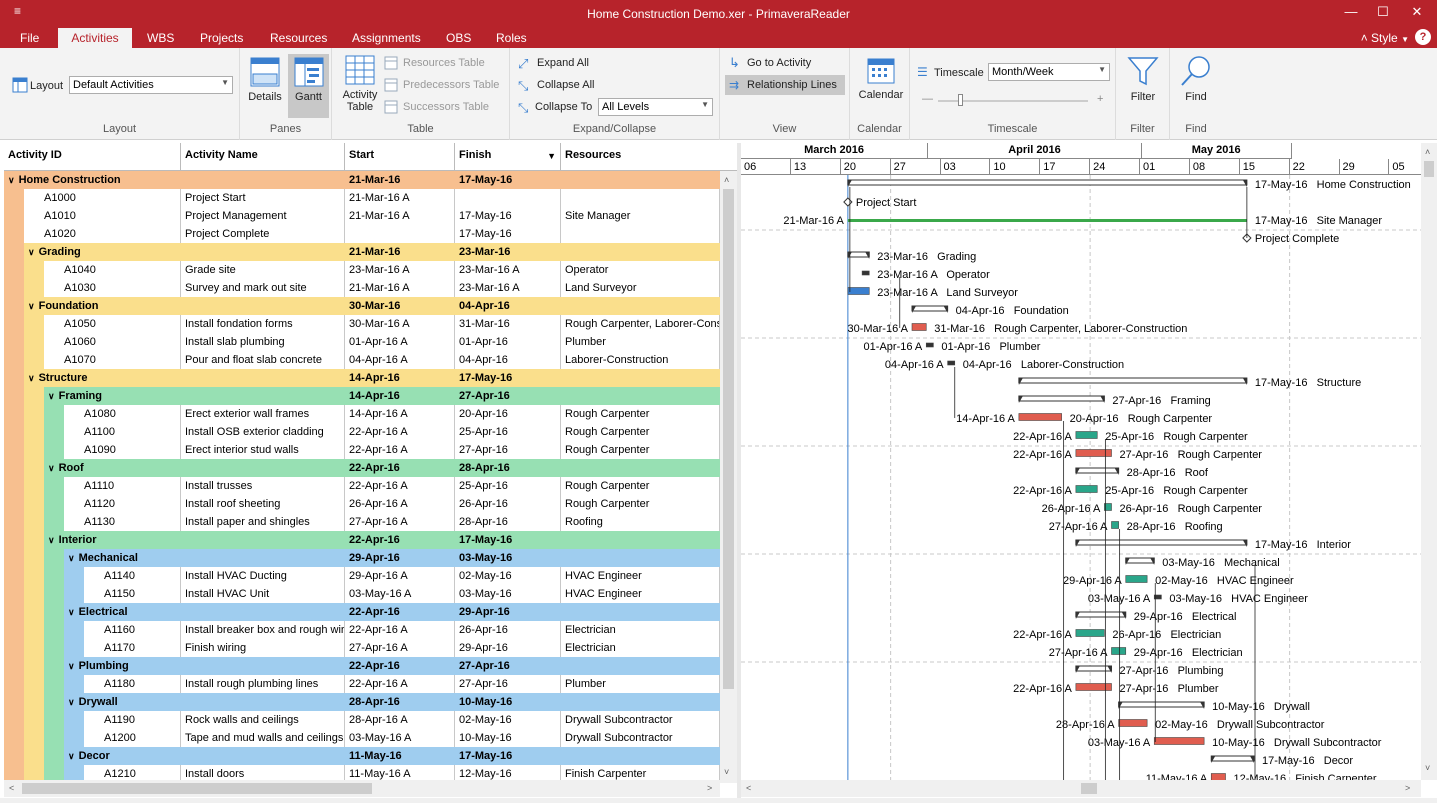 This screenshot has width=1437, height=803. What do you see at coordinates (161, 38) in the screenshot?
I see `tab-wbs: WBS` at bounding box center [161, 38].